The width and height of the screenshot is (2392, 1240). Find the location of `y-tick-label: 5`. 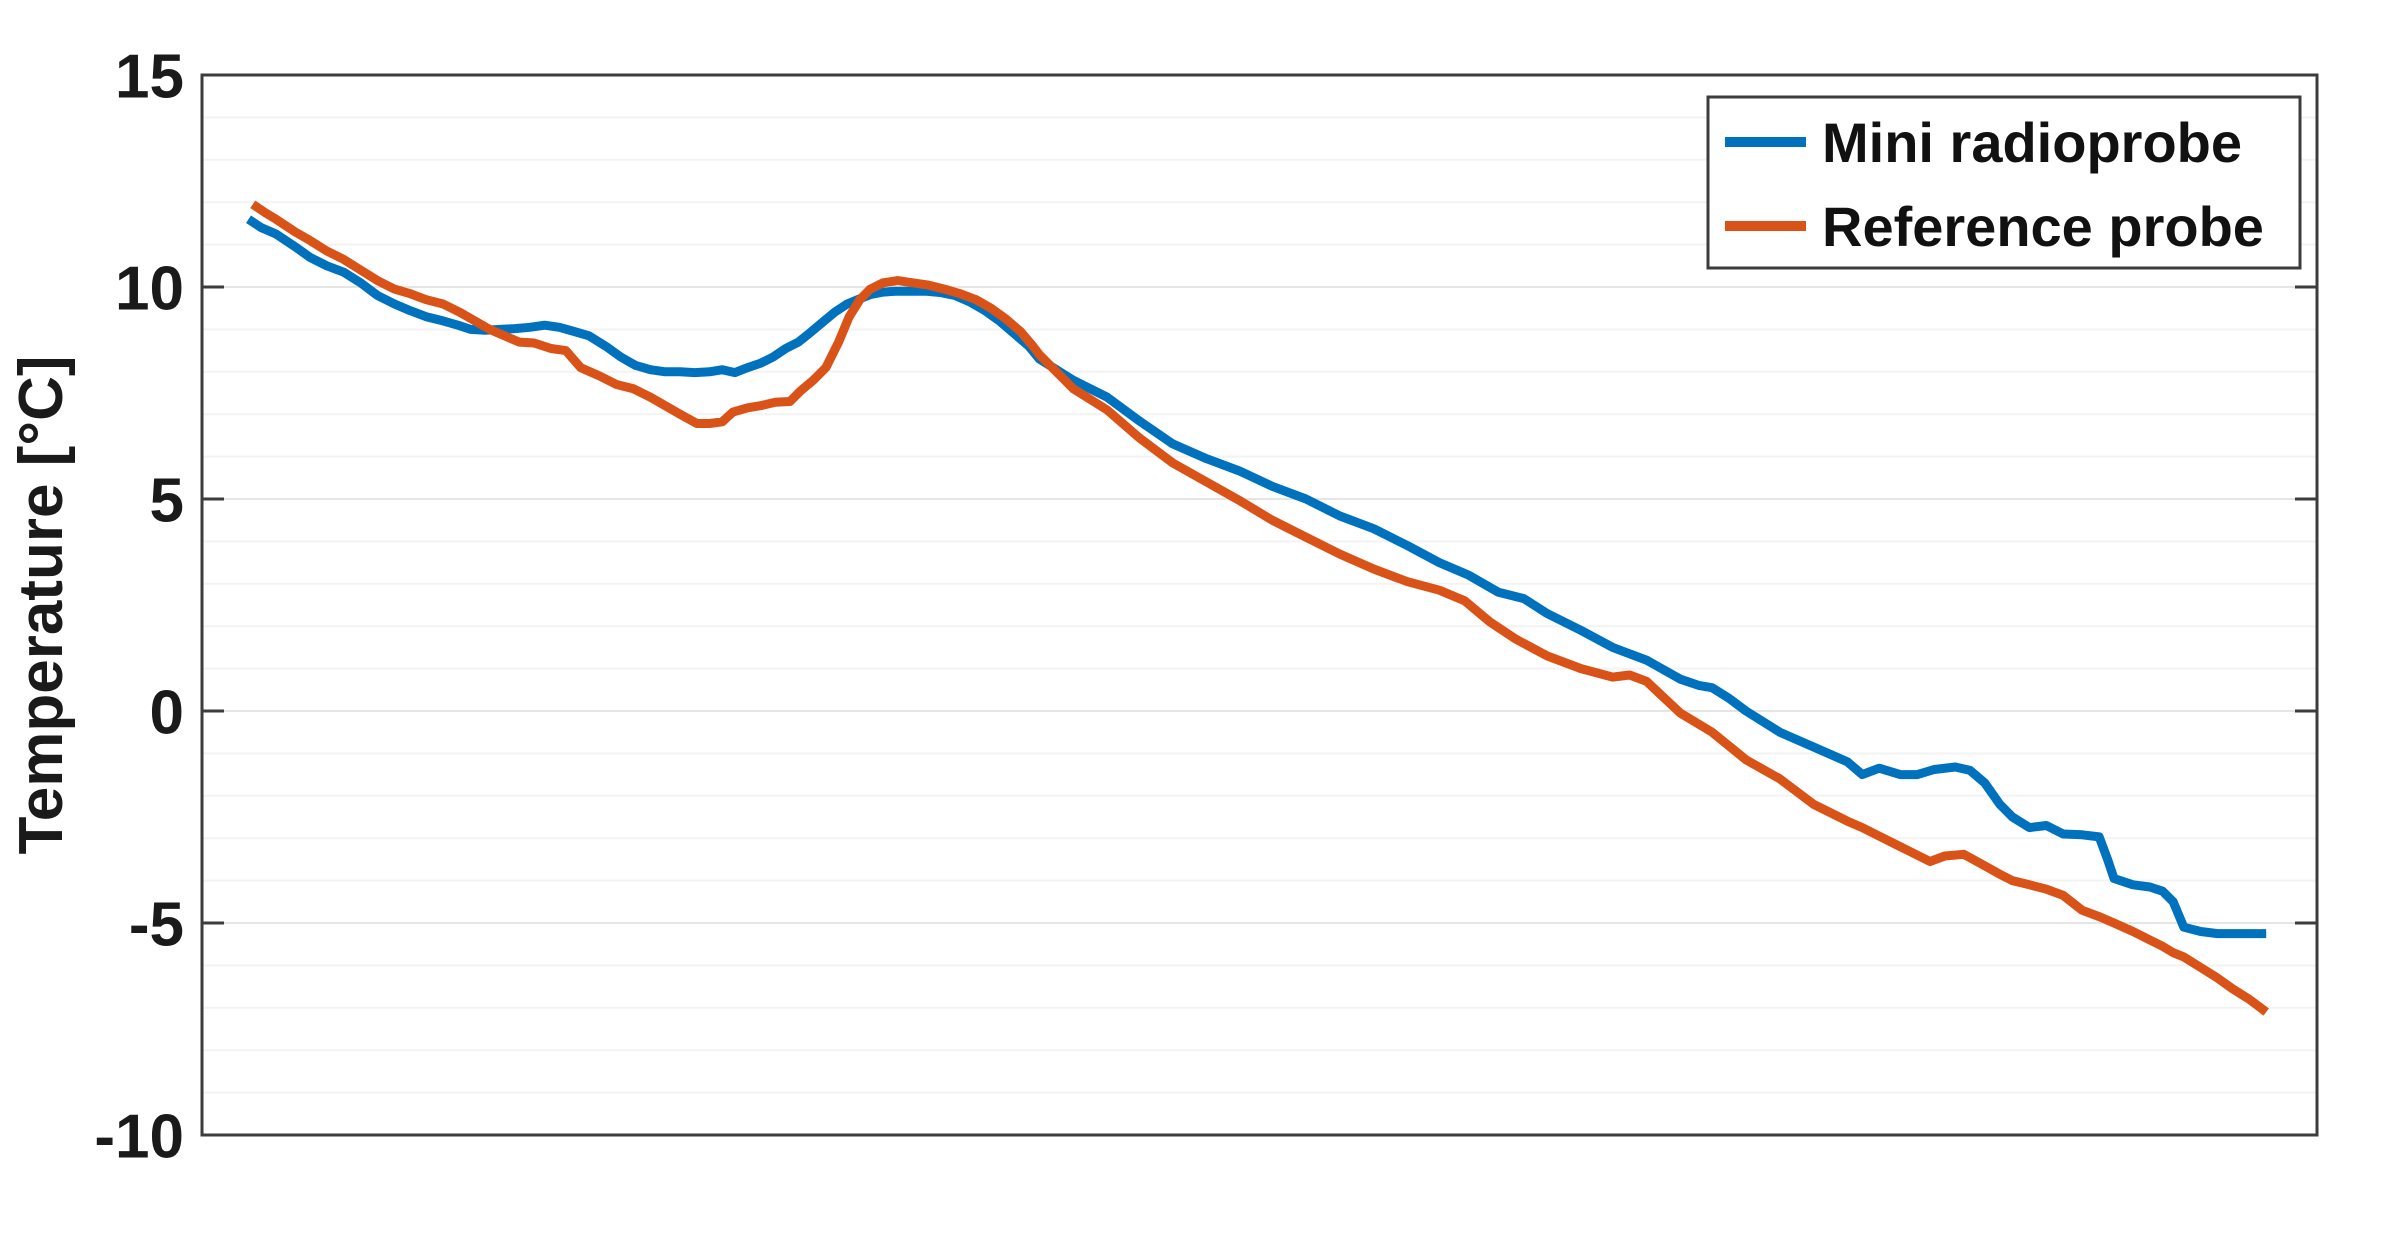

y-tick-label: 5 is located at coordinates (167, 500).